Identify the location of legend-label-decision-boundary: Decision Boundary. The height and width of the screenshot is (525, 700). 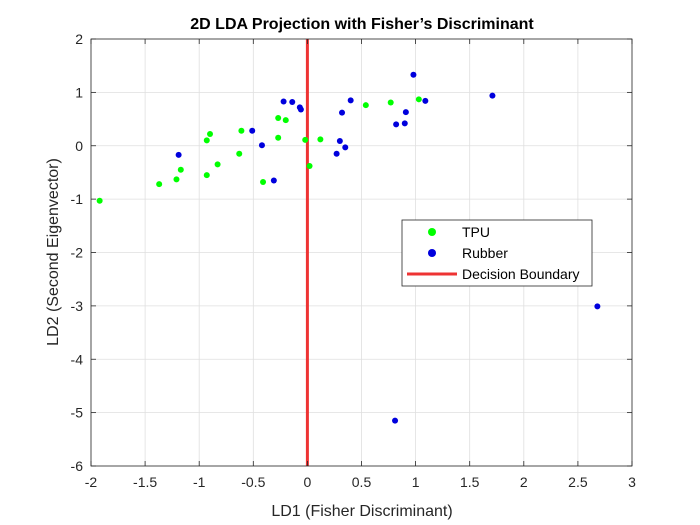
(521, 274).